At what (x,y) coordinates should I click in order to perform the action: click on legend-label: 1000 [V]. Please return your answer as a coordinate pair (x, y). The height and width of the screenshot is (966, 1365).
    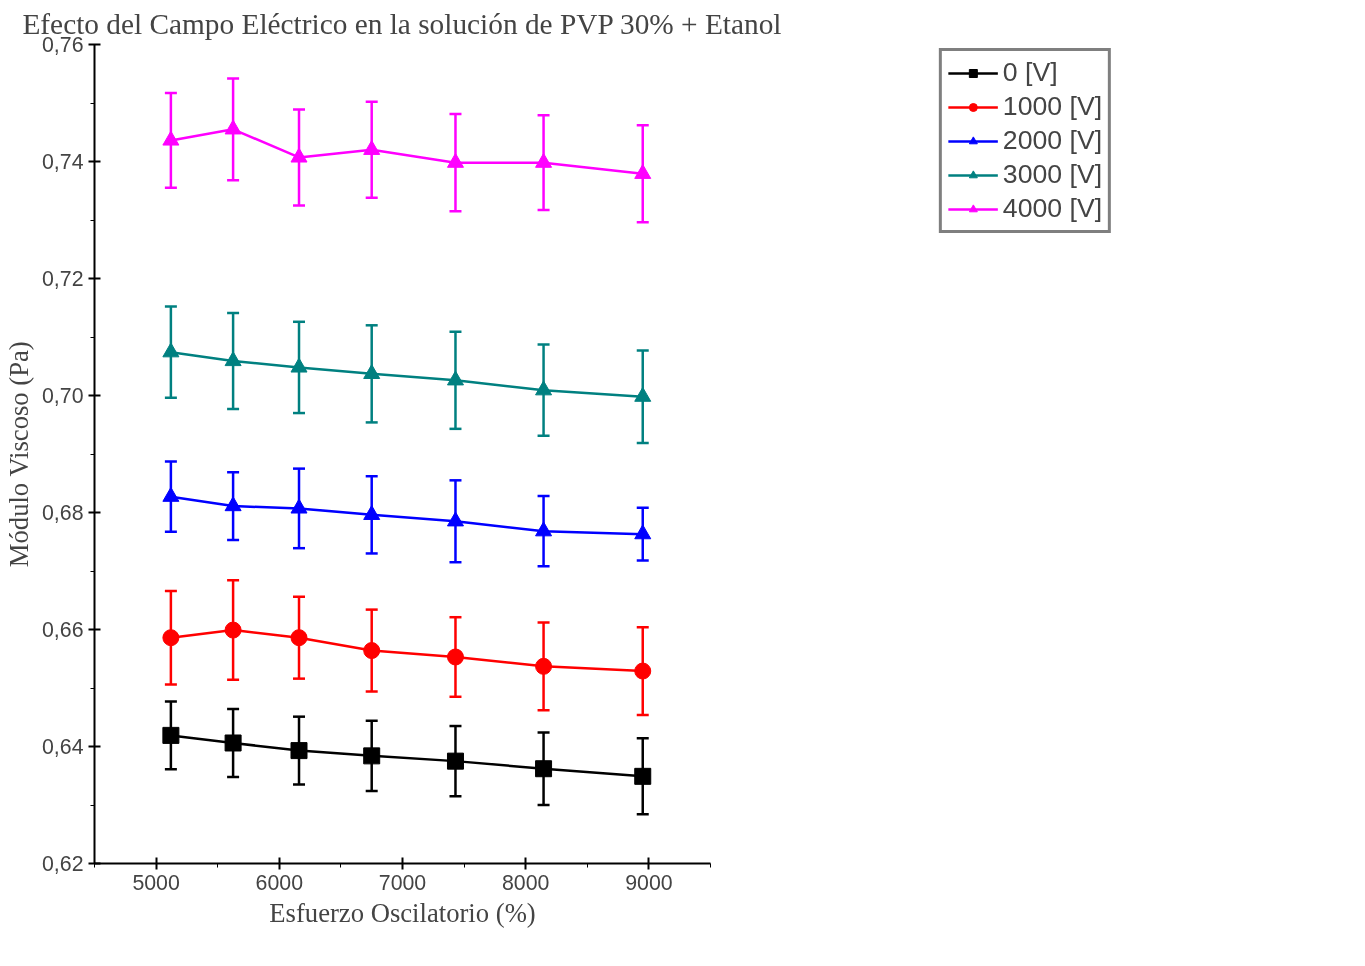
    Looking at the image, I should click on (1052, 106).